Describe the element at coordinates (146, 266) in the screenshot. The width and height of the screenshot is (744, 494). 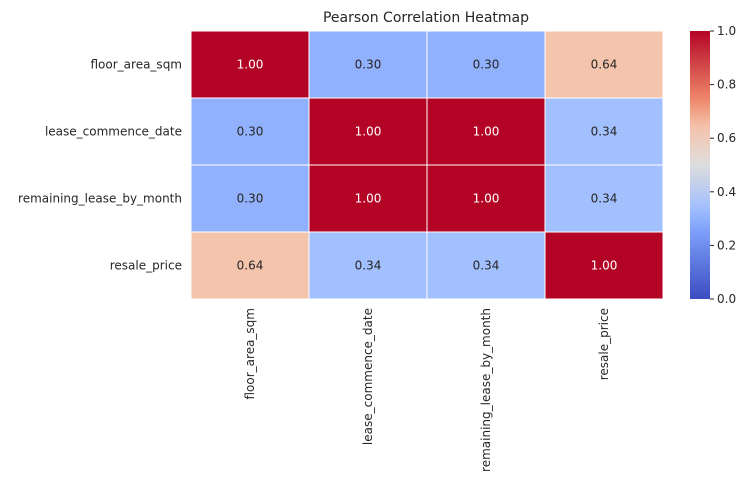
I see `row-tick-label: resale_price` at that location.